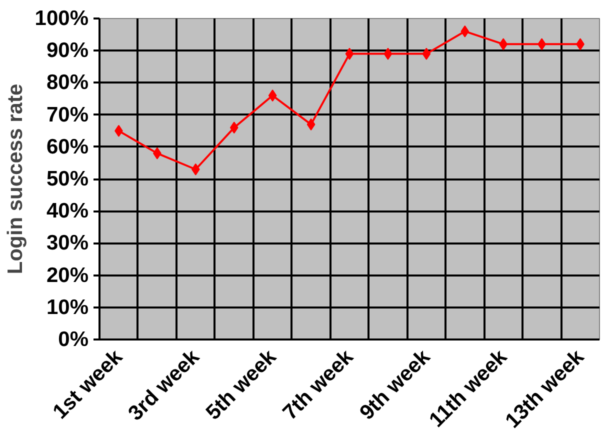  What do you see at coordinates (67, 146) in the screenshot?
I see `y-tick-label: 60%` at bounding box center [67, 146].